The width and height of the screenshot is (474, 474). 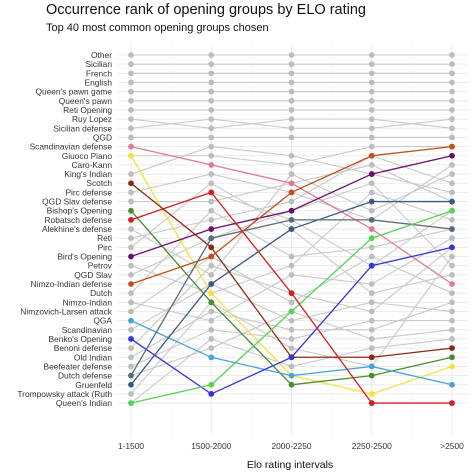 I want to click on y-tick-label: Caro-Kann, so click(x=91, y=165).